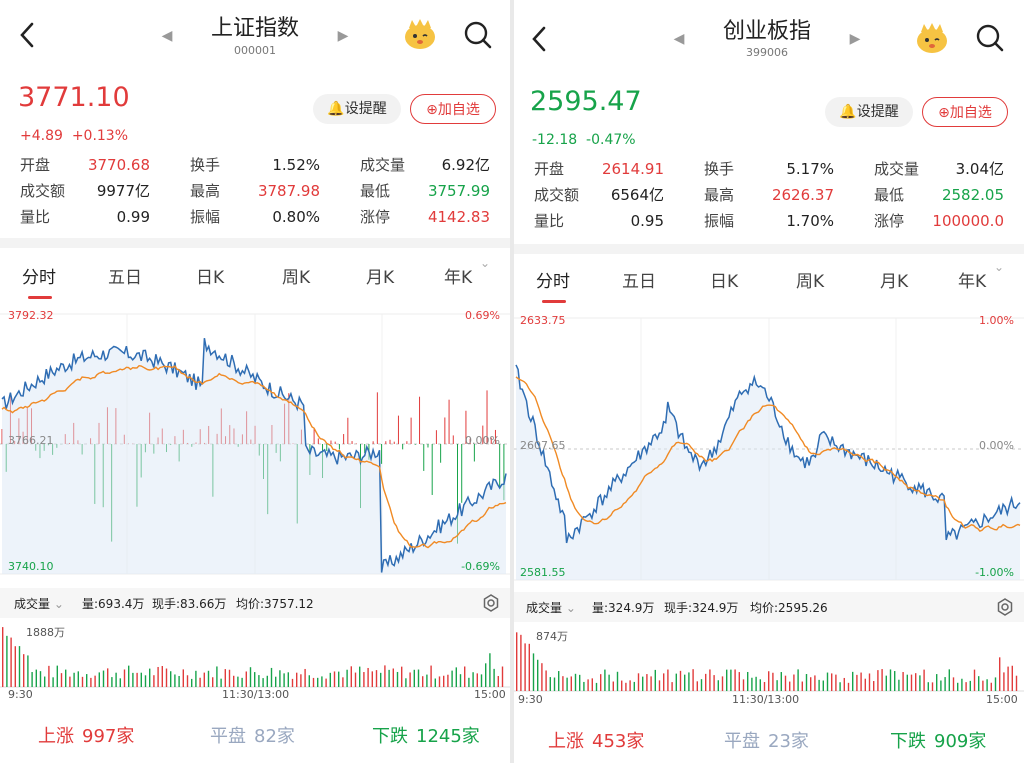  What do you see at coordinates (252, 736) in the screenshot?
I see `breadth-flat: 平盘 82家` at bounding box center [252, 736].